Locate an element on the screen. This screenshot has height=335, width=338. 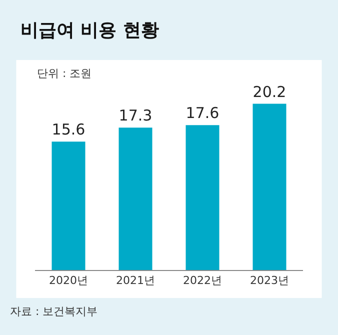
text: 단위 : 조원 is located at coordinates (64, 73).